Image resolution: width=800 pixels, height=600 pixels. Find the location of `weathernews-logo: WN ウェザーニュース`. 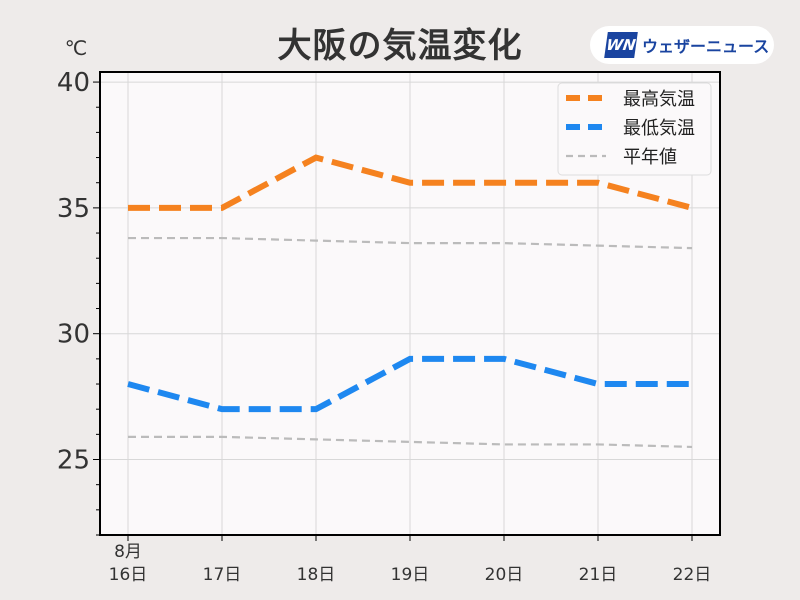

weathernews-logo: WN ウェザーニュース is located at coordinates (682, 45).